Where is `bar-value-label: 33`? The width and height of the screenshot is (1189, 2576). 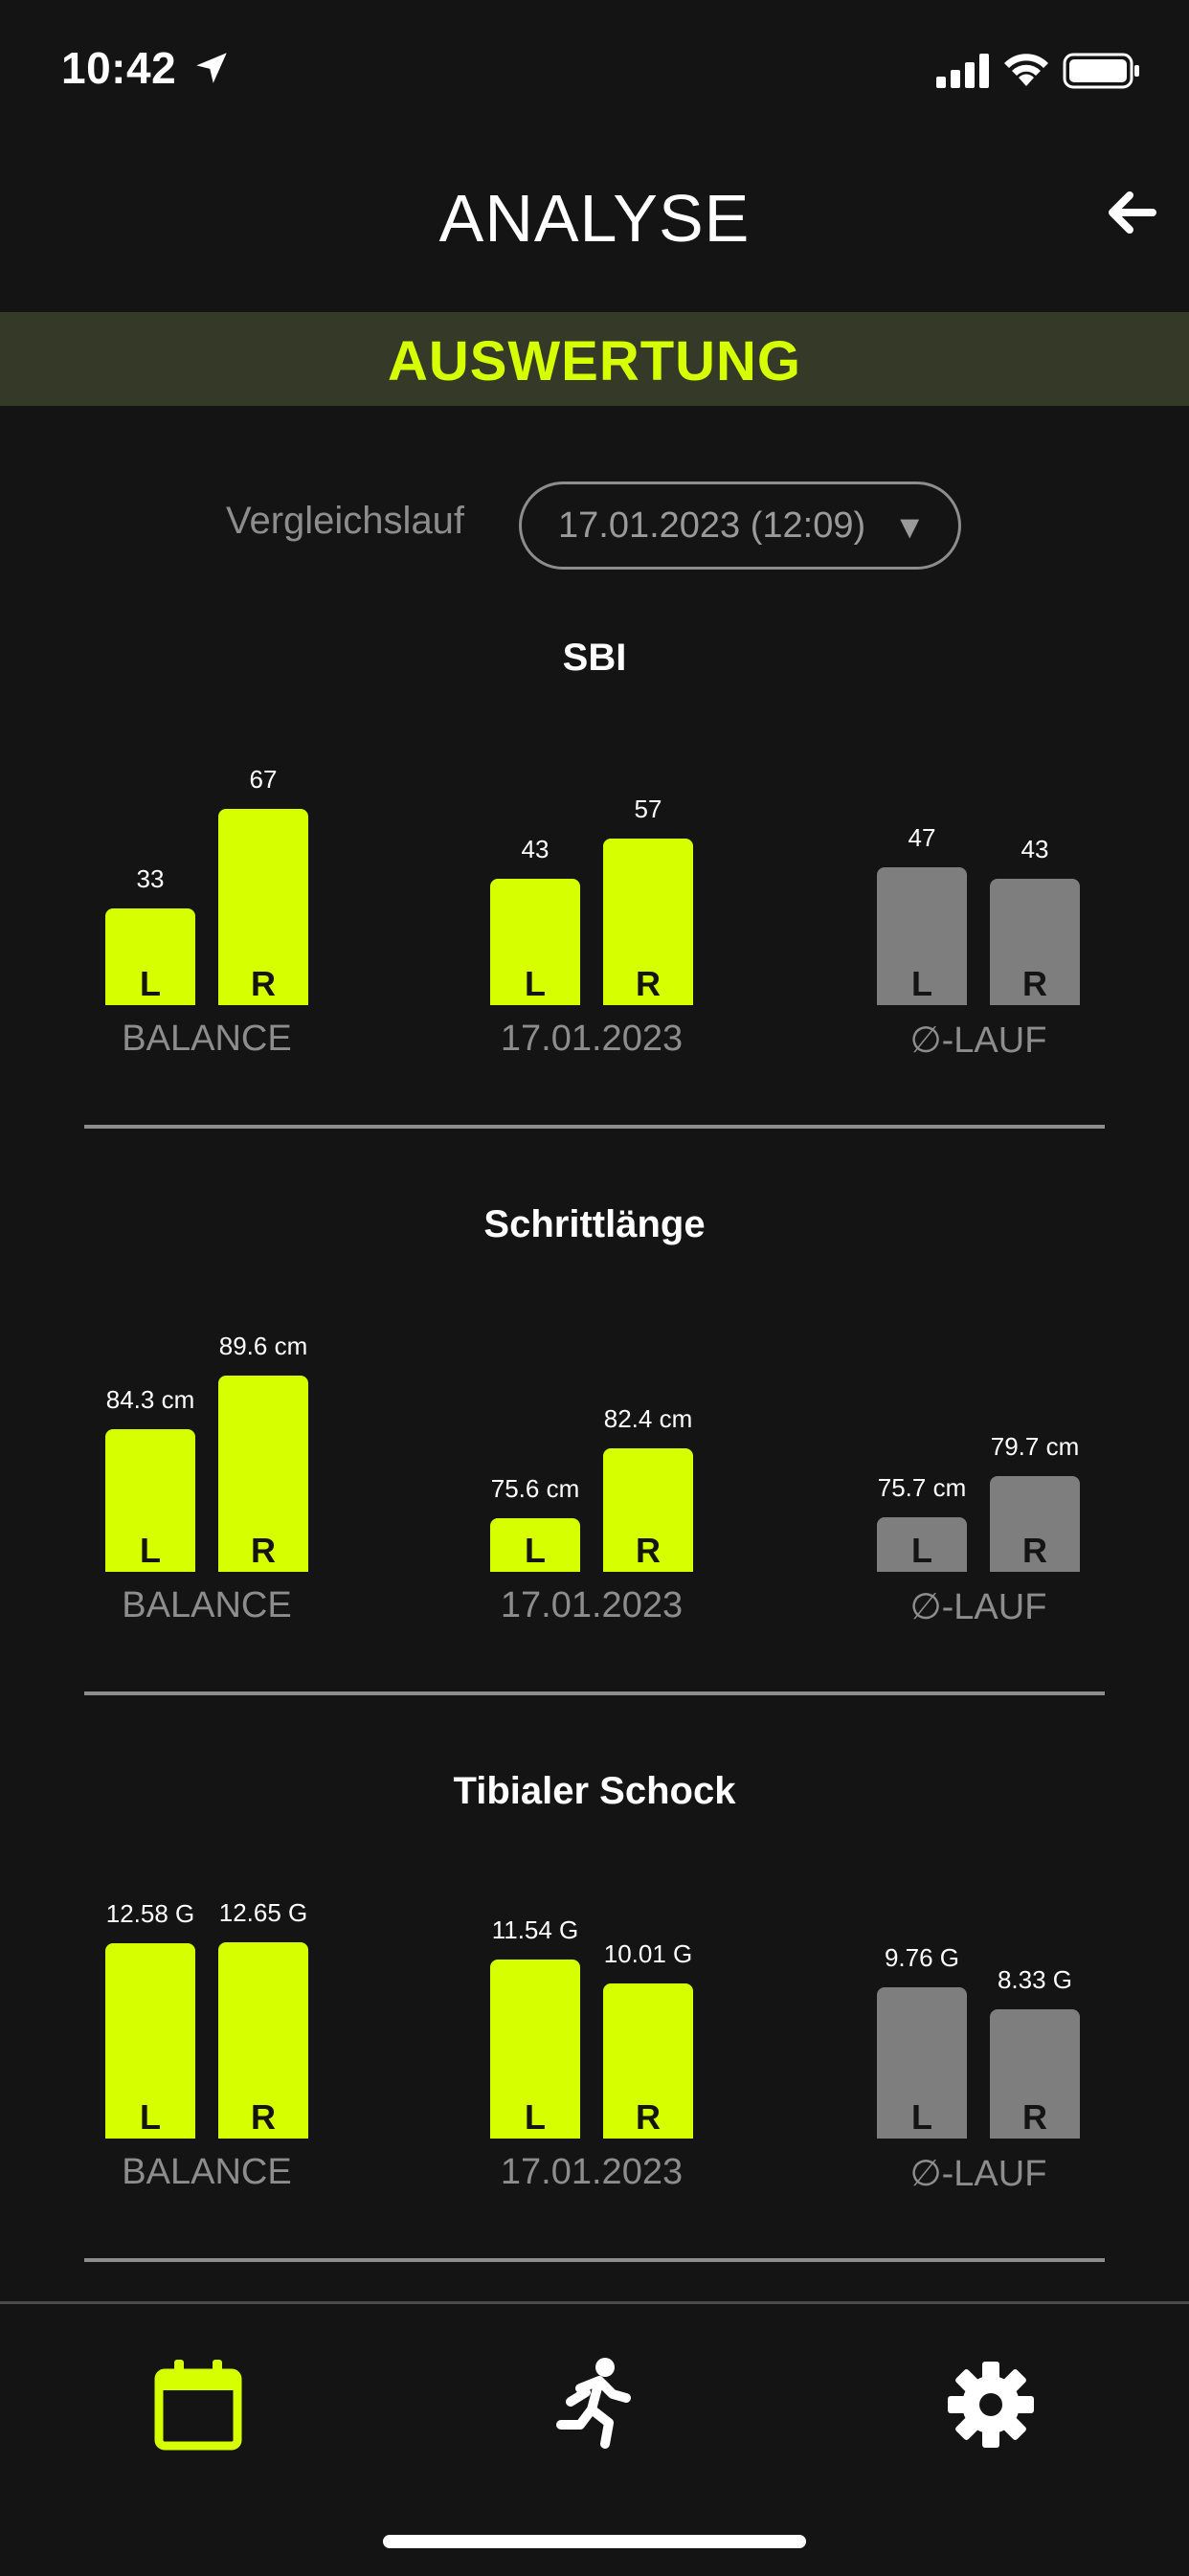
bar-value-label: 33 is located at coordinates (150, 878).